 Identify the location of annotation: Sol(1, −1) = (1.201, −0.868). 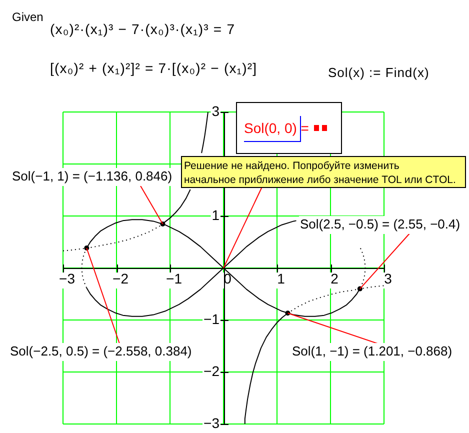
(372, 351).